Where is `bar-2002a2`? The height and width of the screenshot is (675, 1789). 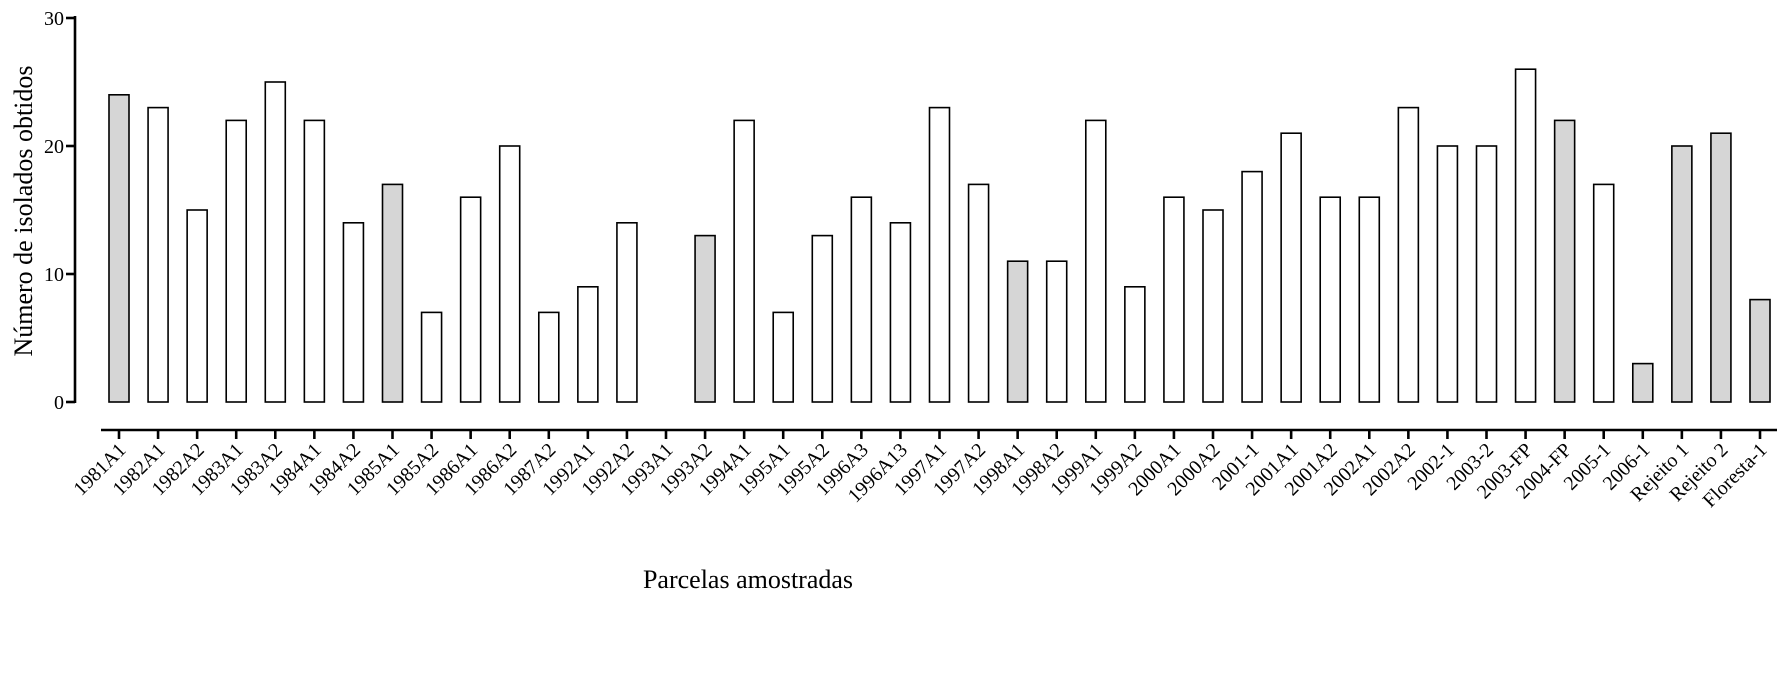
bar-2002a2 is located at coordinates (1408, 254).